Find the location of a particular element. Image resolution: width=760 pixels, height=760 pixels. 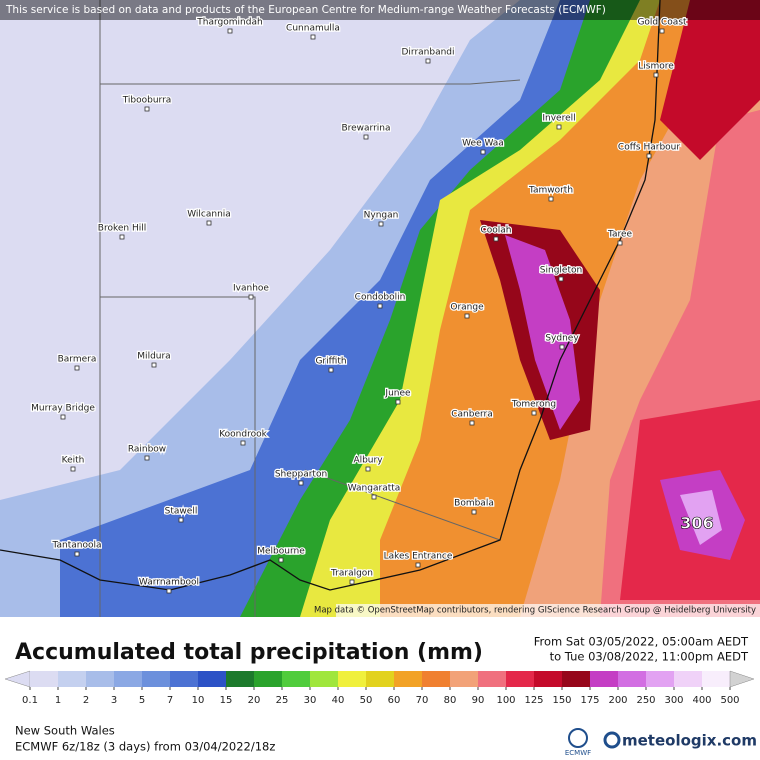

rain-zone is located at coordinates (542, 332).